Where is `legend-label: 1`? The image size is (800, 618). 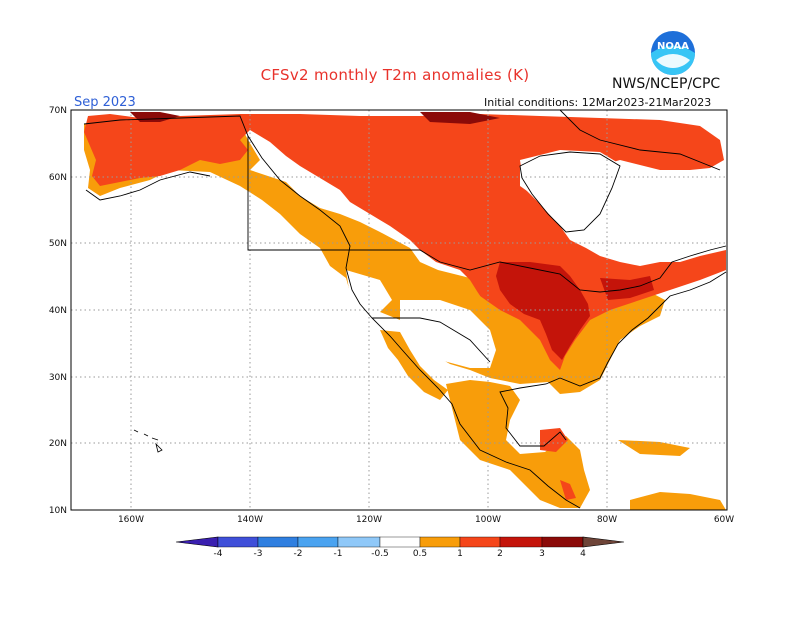 legend-label: 1 is located at coordinates (460, 554).